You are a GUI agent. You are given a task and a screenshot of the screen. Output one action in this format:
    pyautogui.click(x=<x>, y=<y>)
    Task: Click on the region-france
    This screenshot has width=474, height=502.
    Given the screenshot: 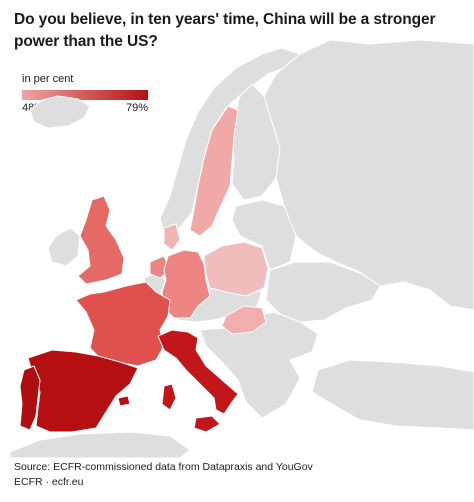 What is the action you would take?
    pyautogui.click(x=123, y=324)
    